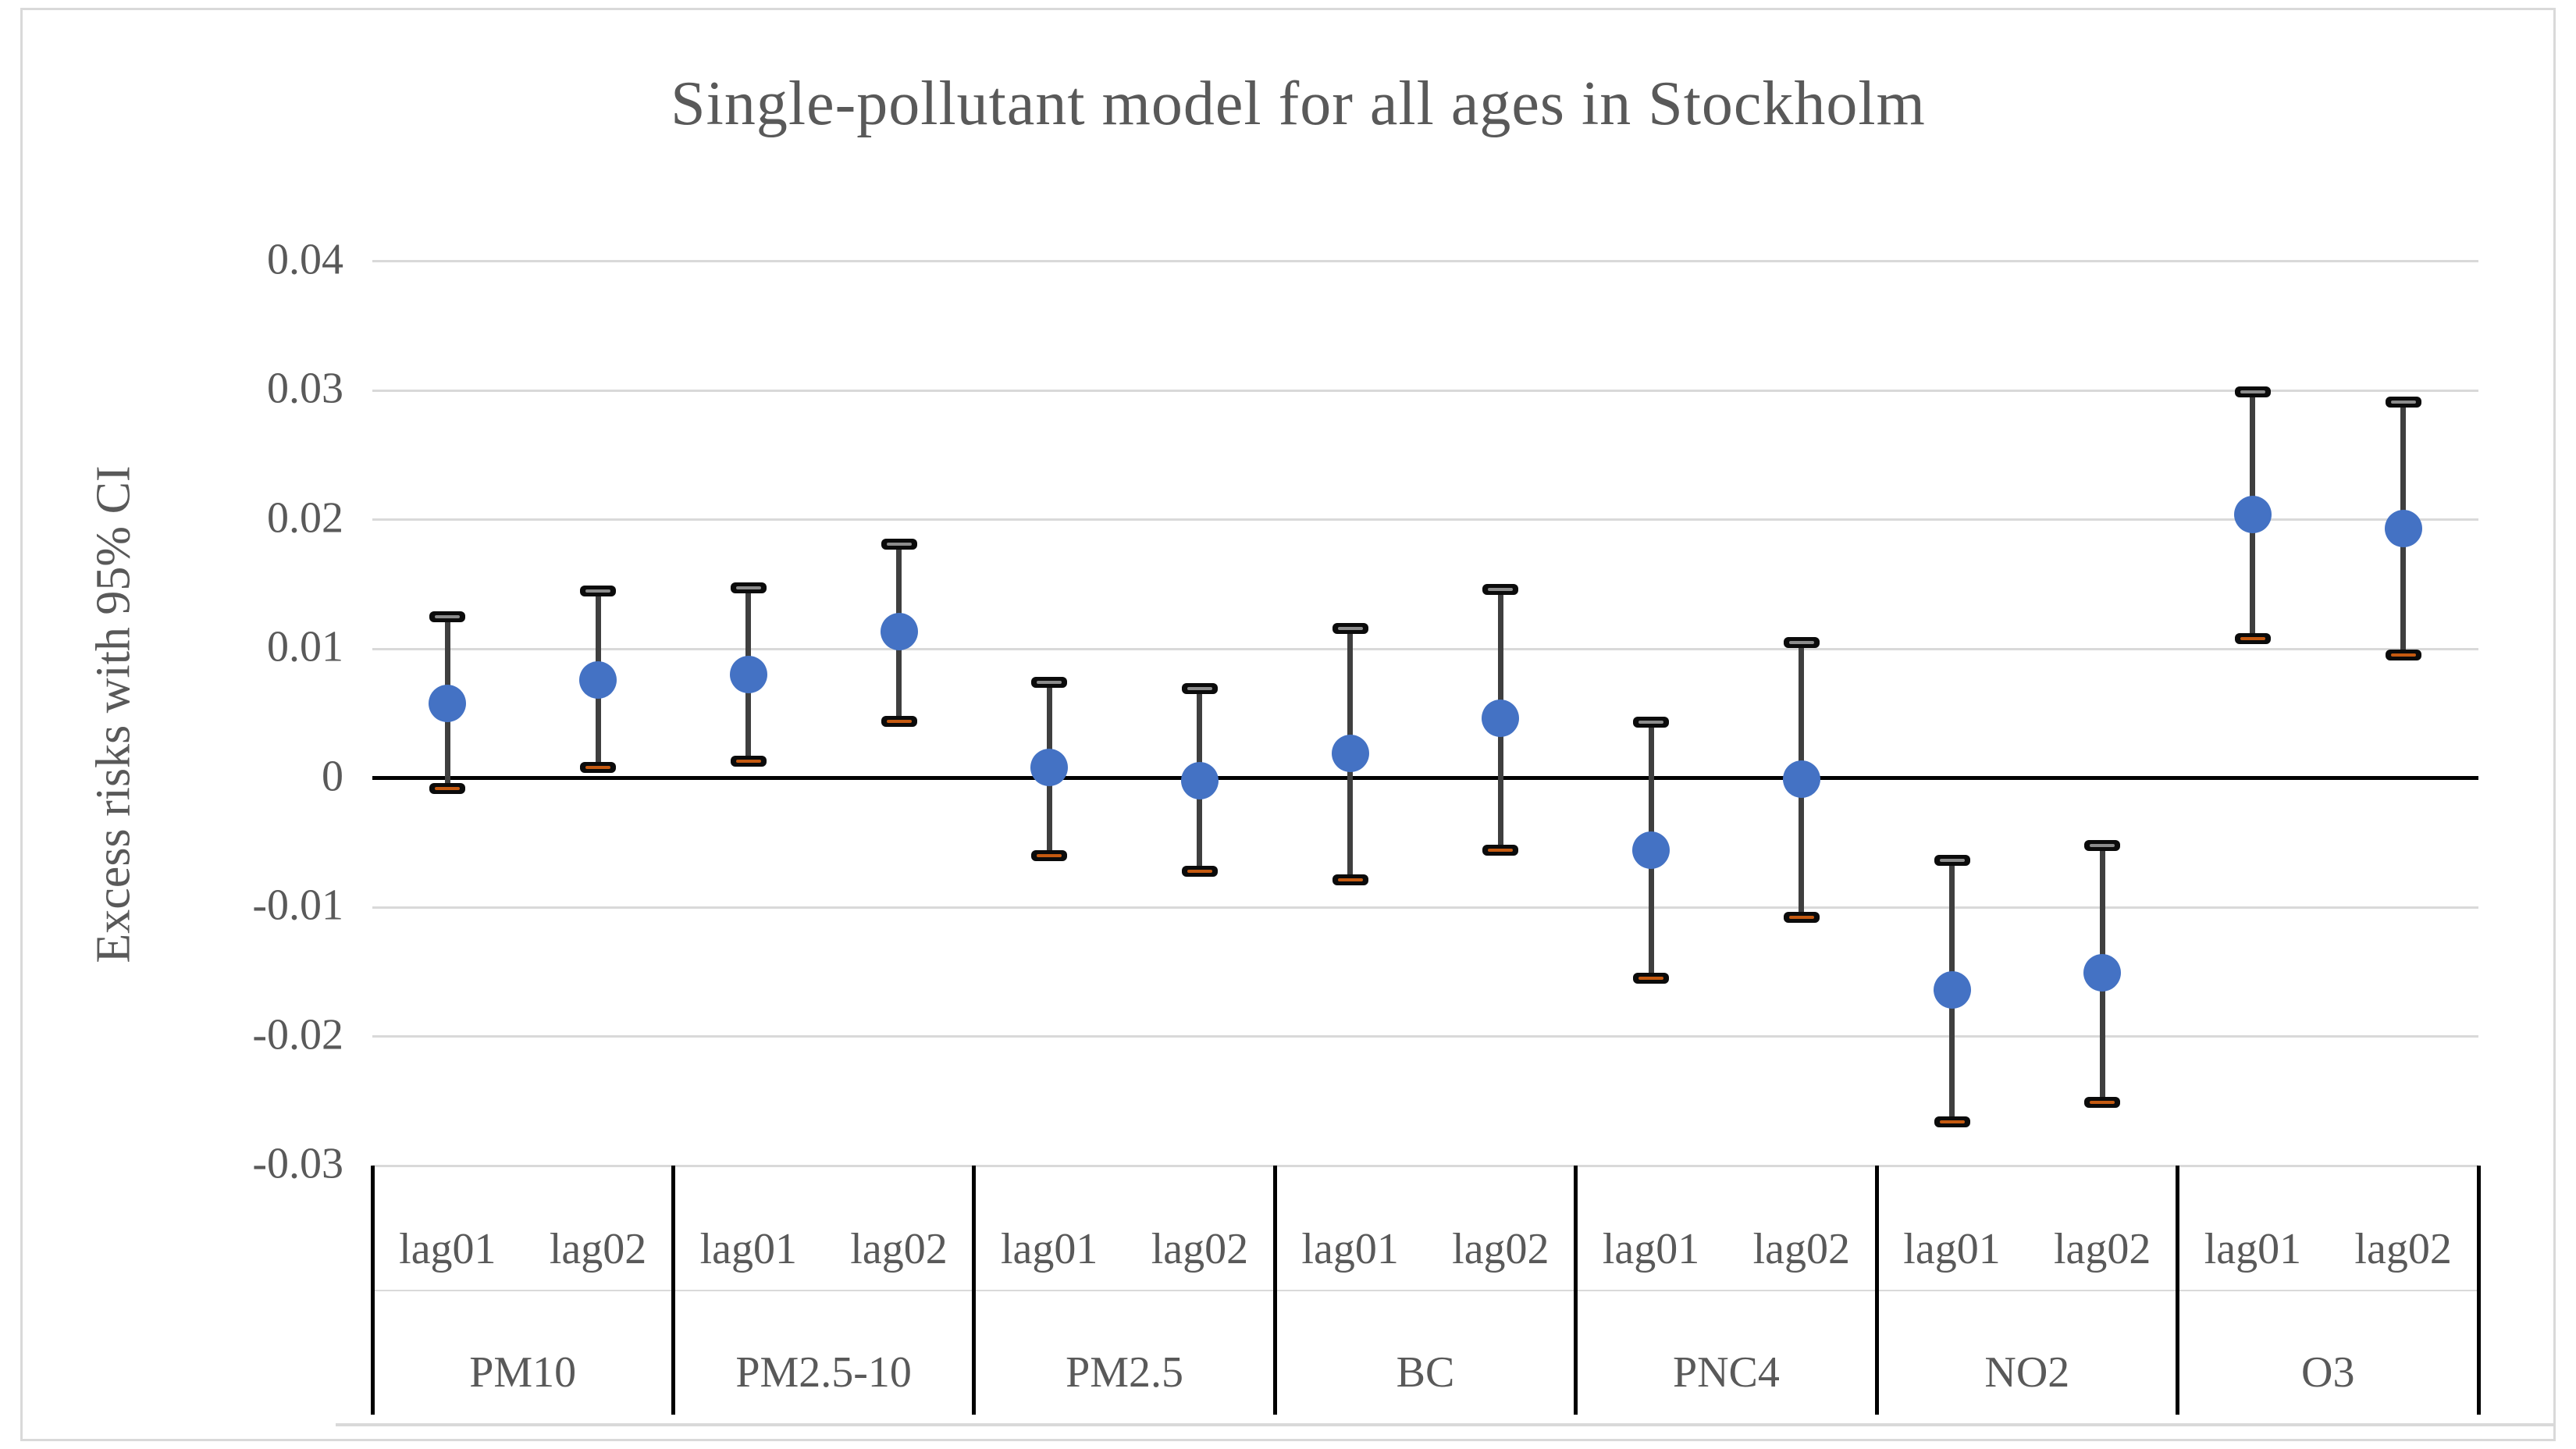 This screenshot has height=1449, width=2576. Describe the element at coordinates (1726, 1372) in the screenshot. I see `x-axis-group-label: PNC4` at that location.